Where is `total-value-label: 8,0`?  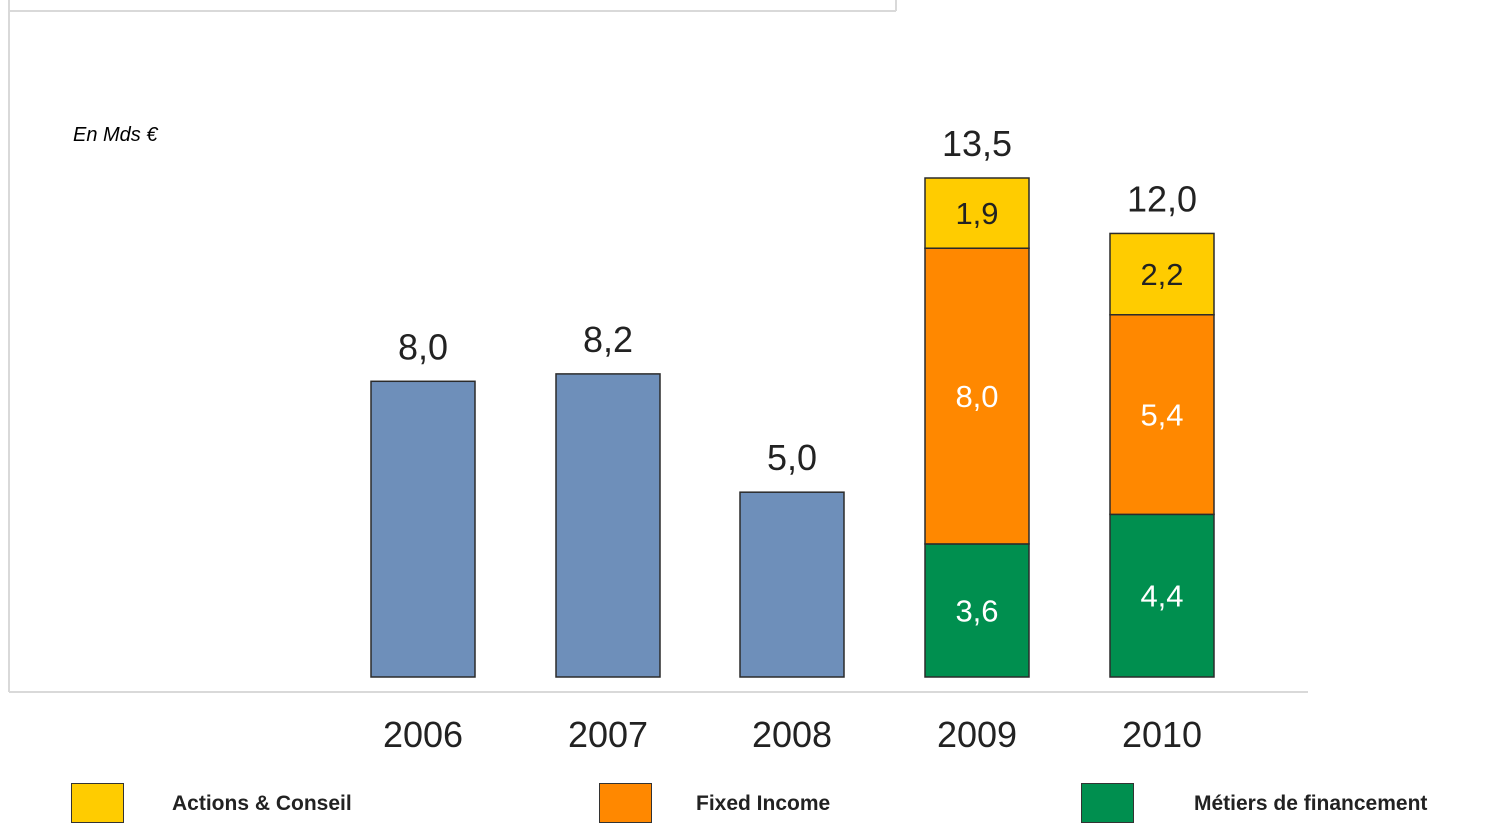 total-value-label: 8,0 is located at coordinates (423, 346).